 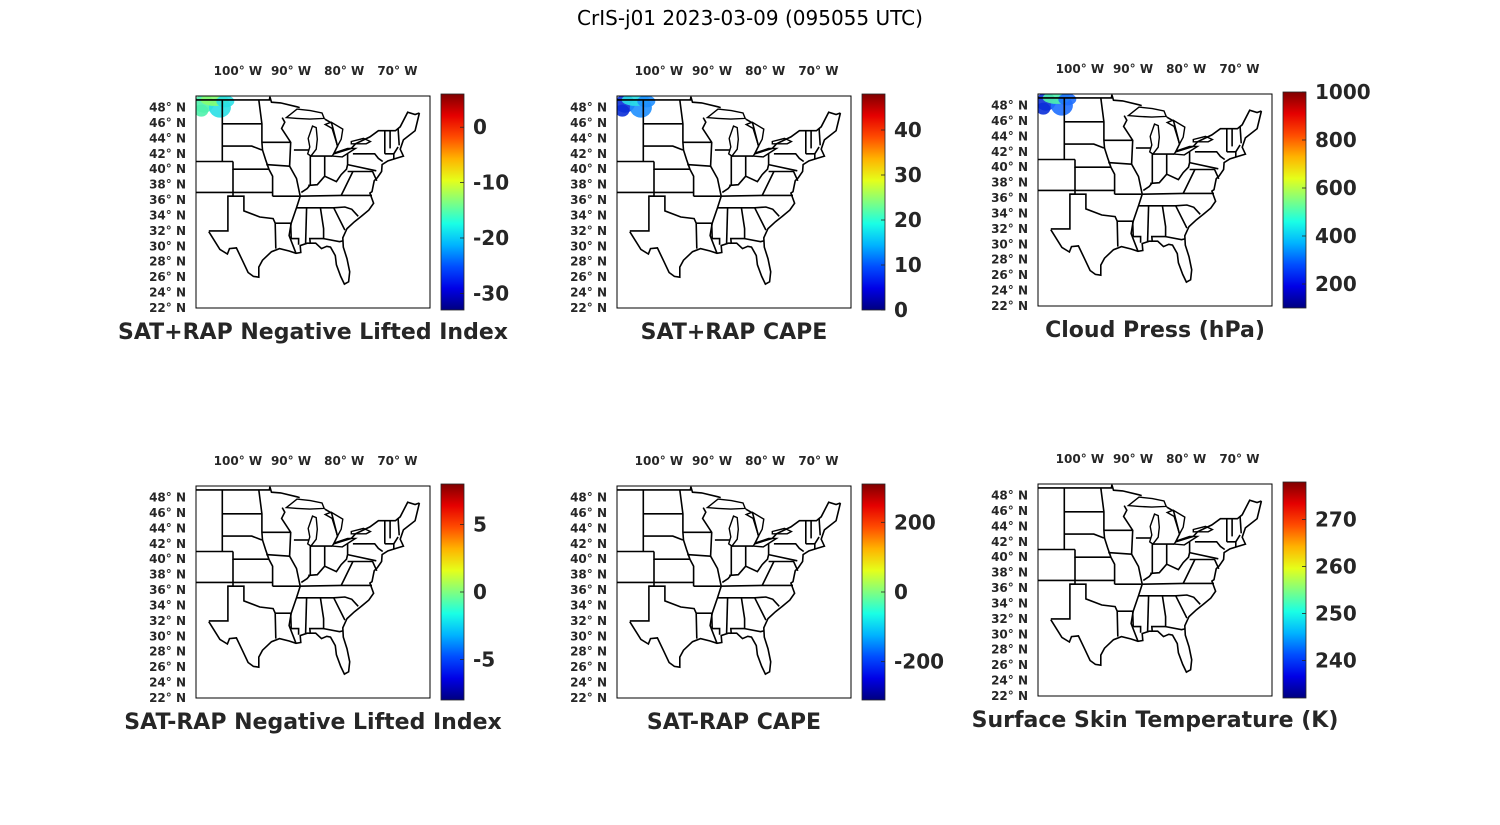 What do you see at coordinates (915, 522) in the screenshot?
I see `colorbar-tick-label: 200` at bounding box center [915, 522].